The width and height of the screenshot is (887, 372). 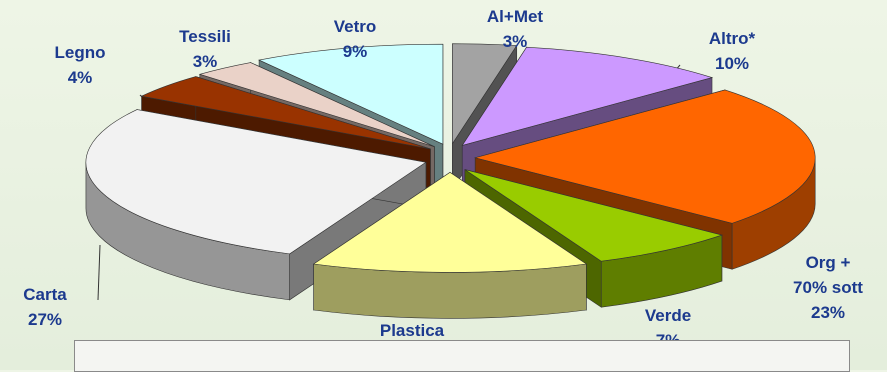 I want to click on value-label: 23%, so click(x=828, y=312).